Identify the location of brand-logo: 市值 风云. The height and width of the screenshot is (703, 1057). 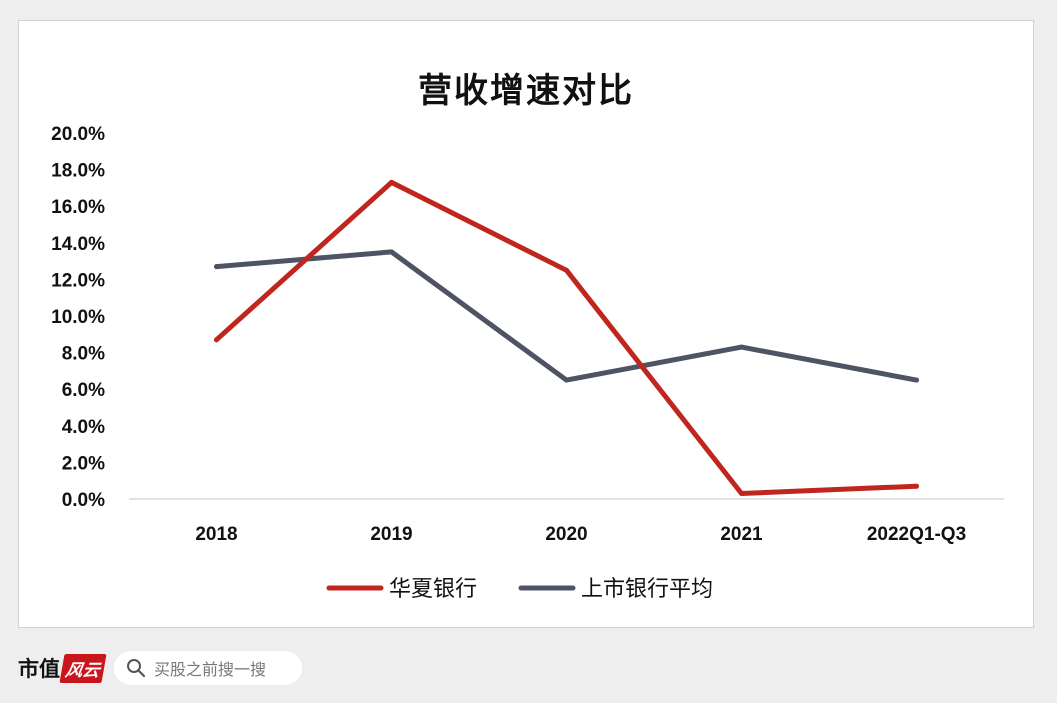
(62, 668).